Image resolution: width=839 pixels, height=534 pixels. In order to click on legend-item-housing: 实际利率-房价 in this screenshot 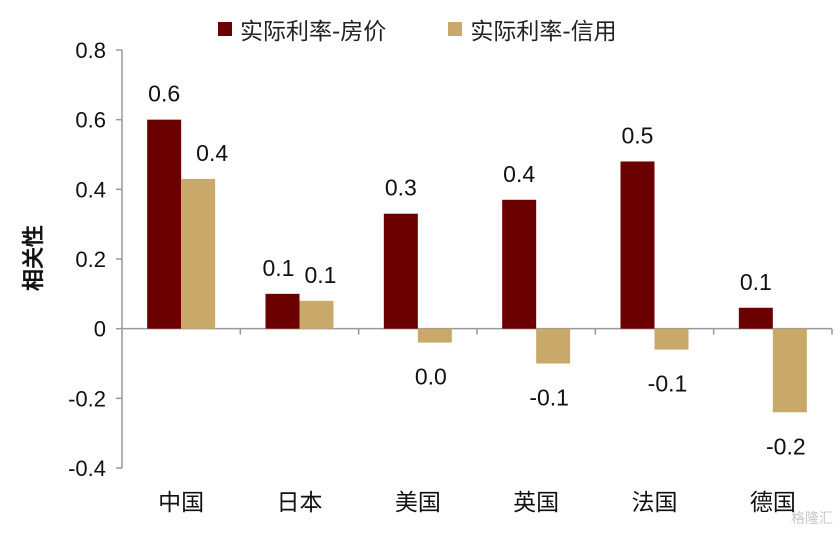, I will do `click(302, 29)`.